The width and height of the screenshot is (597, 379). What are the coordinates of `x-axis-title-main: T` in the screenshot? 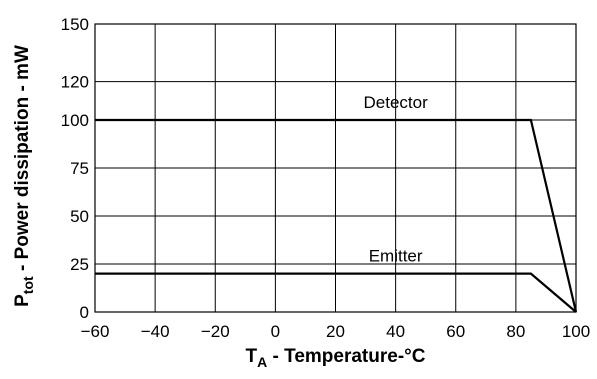 It's located at (252, 356).